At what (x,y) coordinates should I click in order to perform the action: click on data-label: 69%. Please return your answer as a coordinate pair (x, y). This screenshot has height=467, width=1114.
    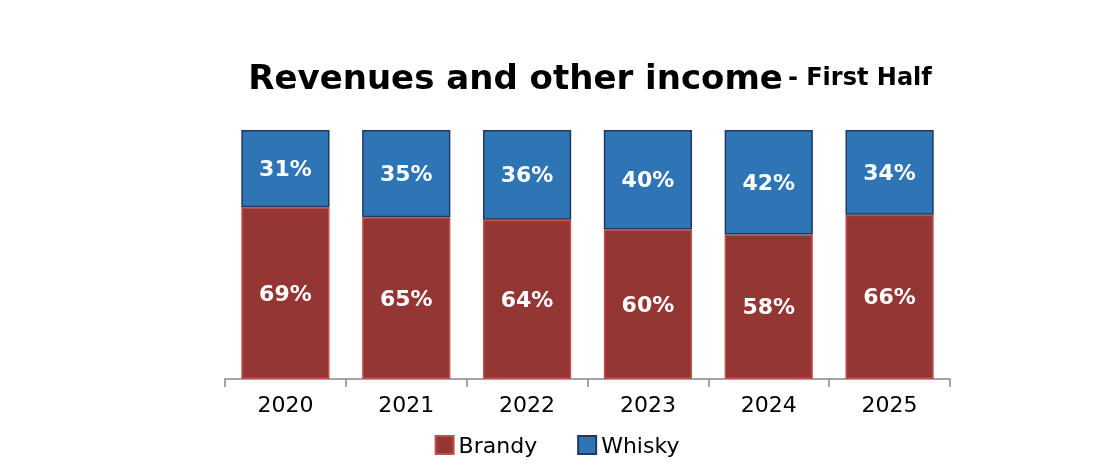
    Looking at the image, I should click on (285, 293).